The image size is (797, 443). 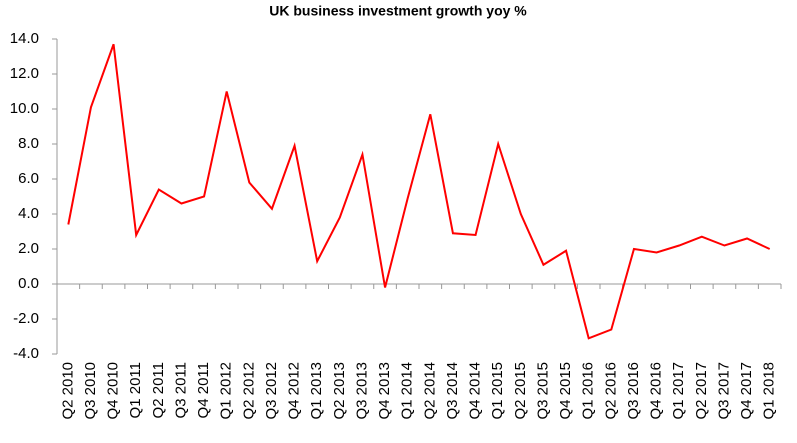 What do you see at coordinates (24, 73) in the screenshot?
I see `y-tick-label: 12.0` at bounding box center [24, 73].